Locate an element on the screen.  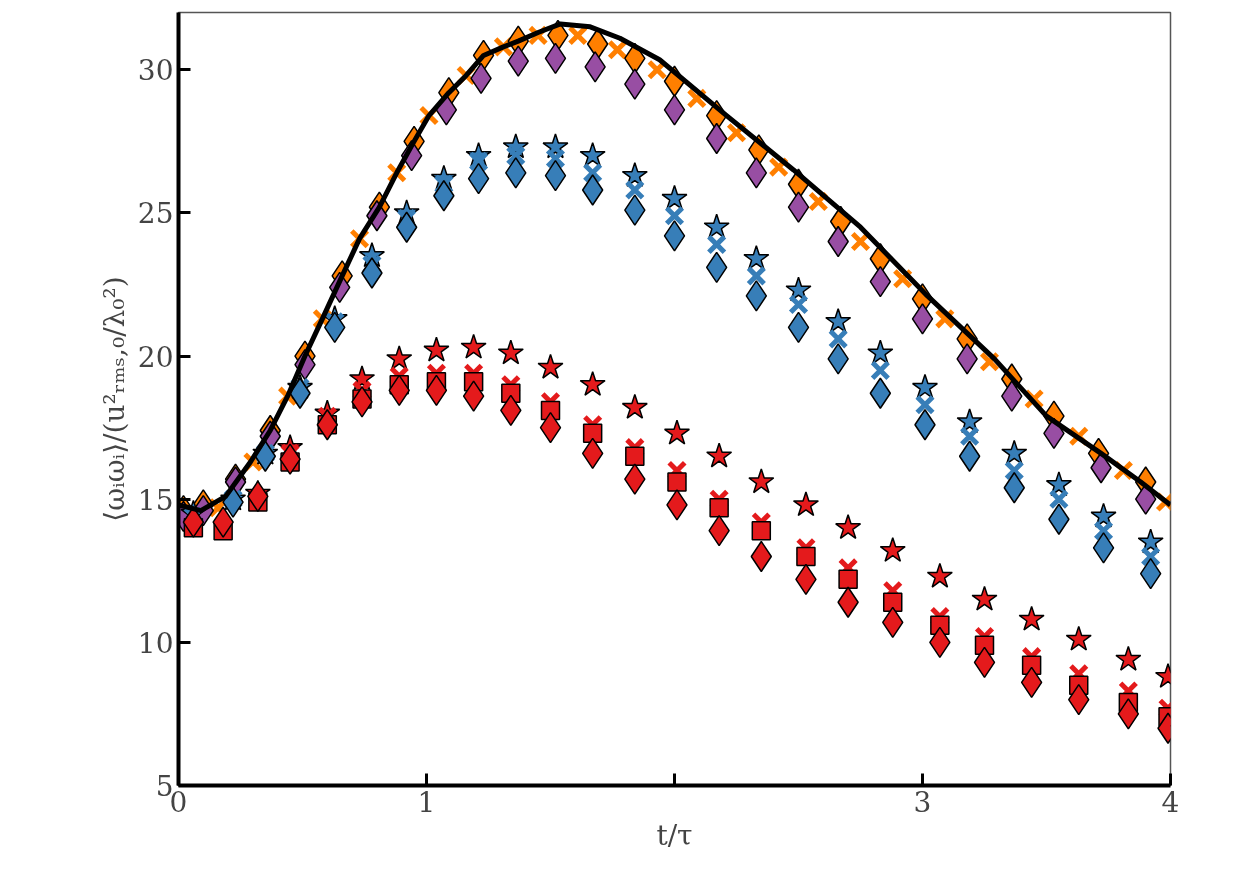
x-tick-label: 1 is located at coordinates (426, 802).